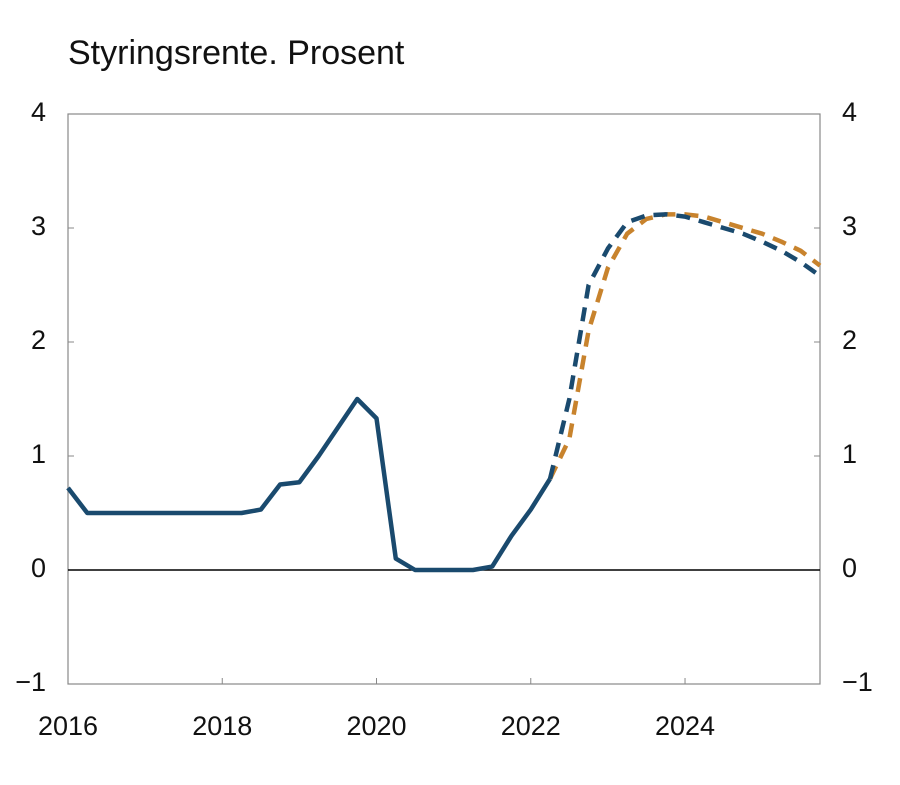  Describe the element at coordinates (222, 726) in the screenshot. I see `x-tick-label: 2018` at that location.